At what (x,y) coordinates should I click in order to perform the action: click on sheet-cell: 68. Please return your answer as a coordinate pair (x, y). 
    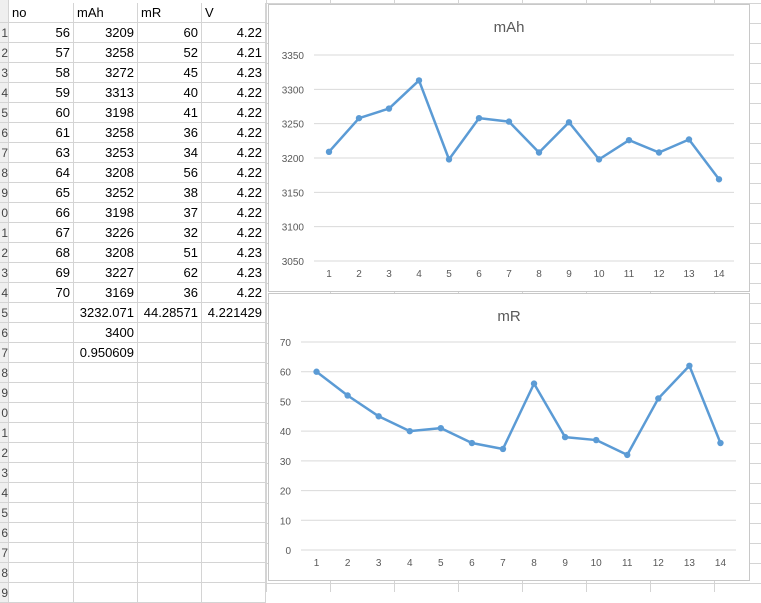
    Looking at the image, I should click on (41, 253).